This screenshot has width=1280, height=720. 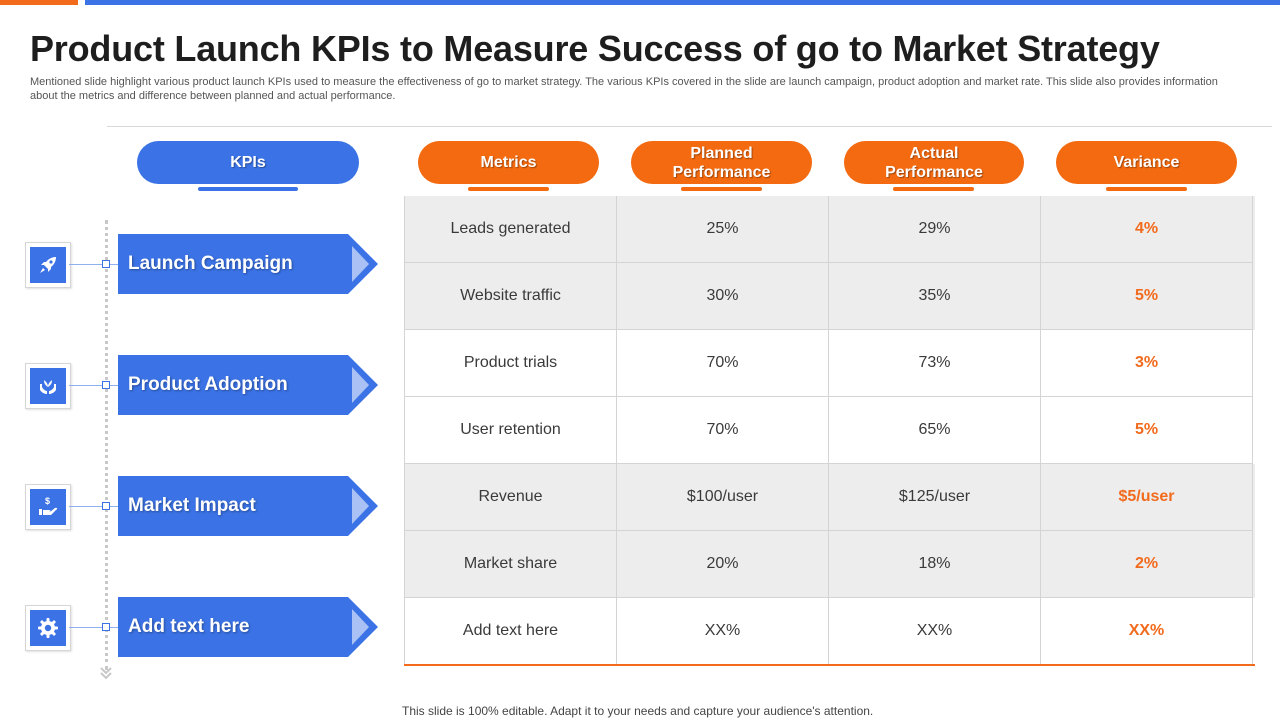 What do you see at coordinates (510, 497) in the screenshot?
I see `metric-cell: Revenue` at bounding box center [510, 497].